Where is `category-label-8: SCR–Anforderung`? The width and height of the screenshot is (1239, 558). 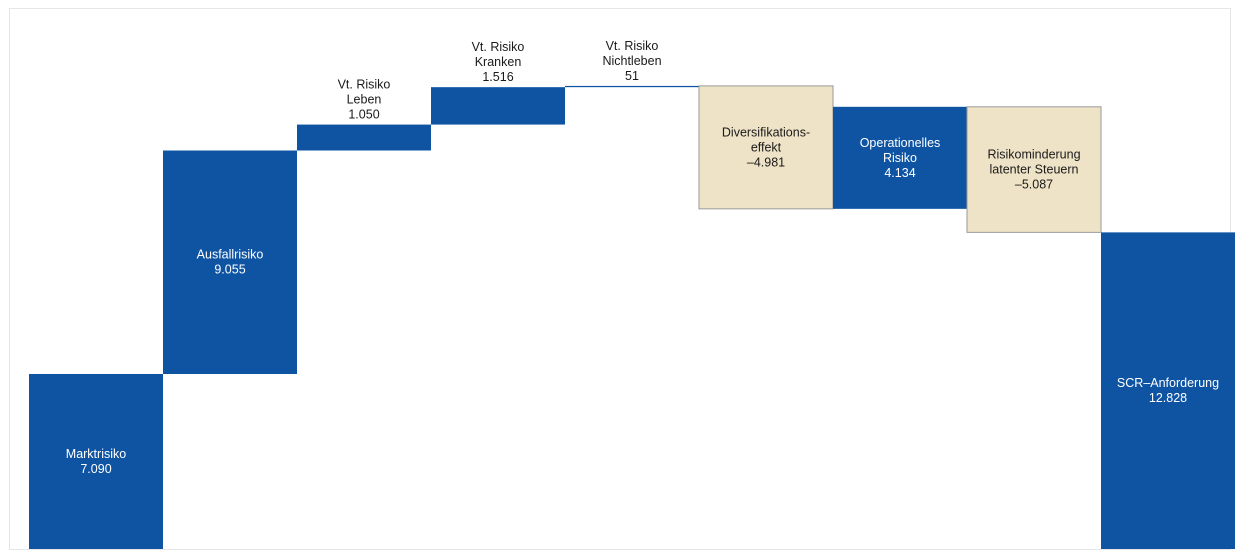 category-label-8: SCR–Anforderung is located at coordinates (1168, 383).